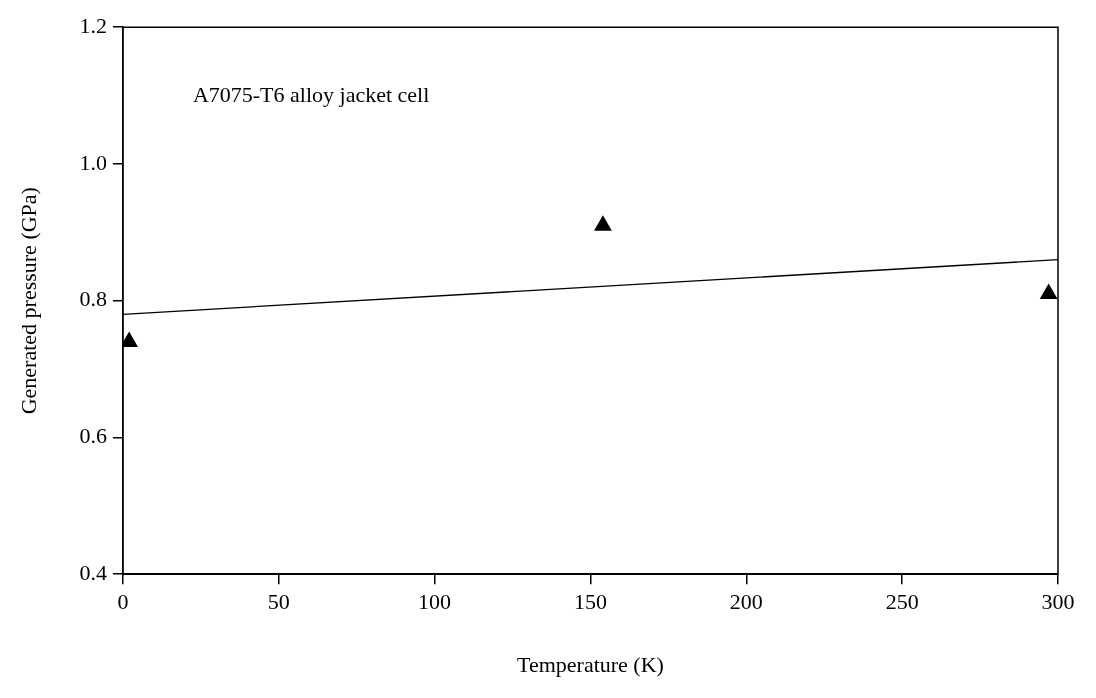  What do you see at coordinates (123, 602) in the screenshot?
I see `x-tick-label: 0` at bounding box center [123, 602].